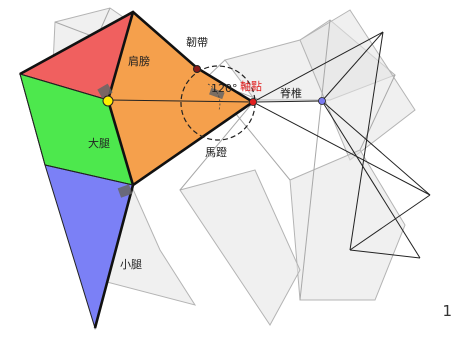 Image resolution: width=455 pixels, height=337 pixels. I want to click on label-spine: 脊椎, so click(291, 93).